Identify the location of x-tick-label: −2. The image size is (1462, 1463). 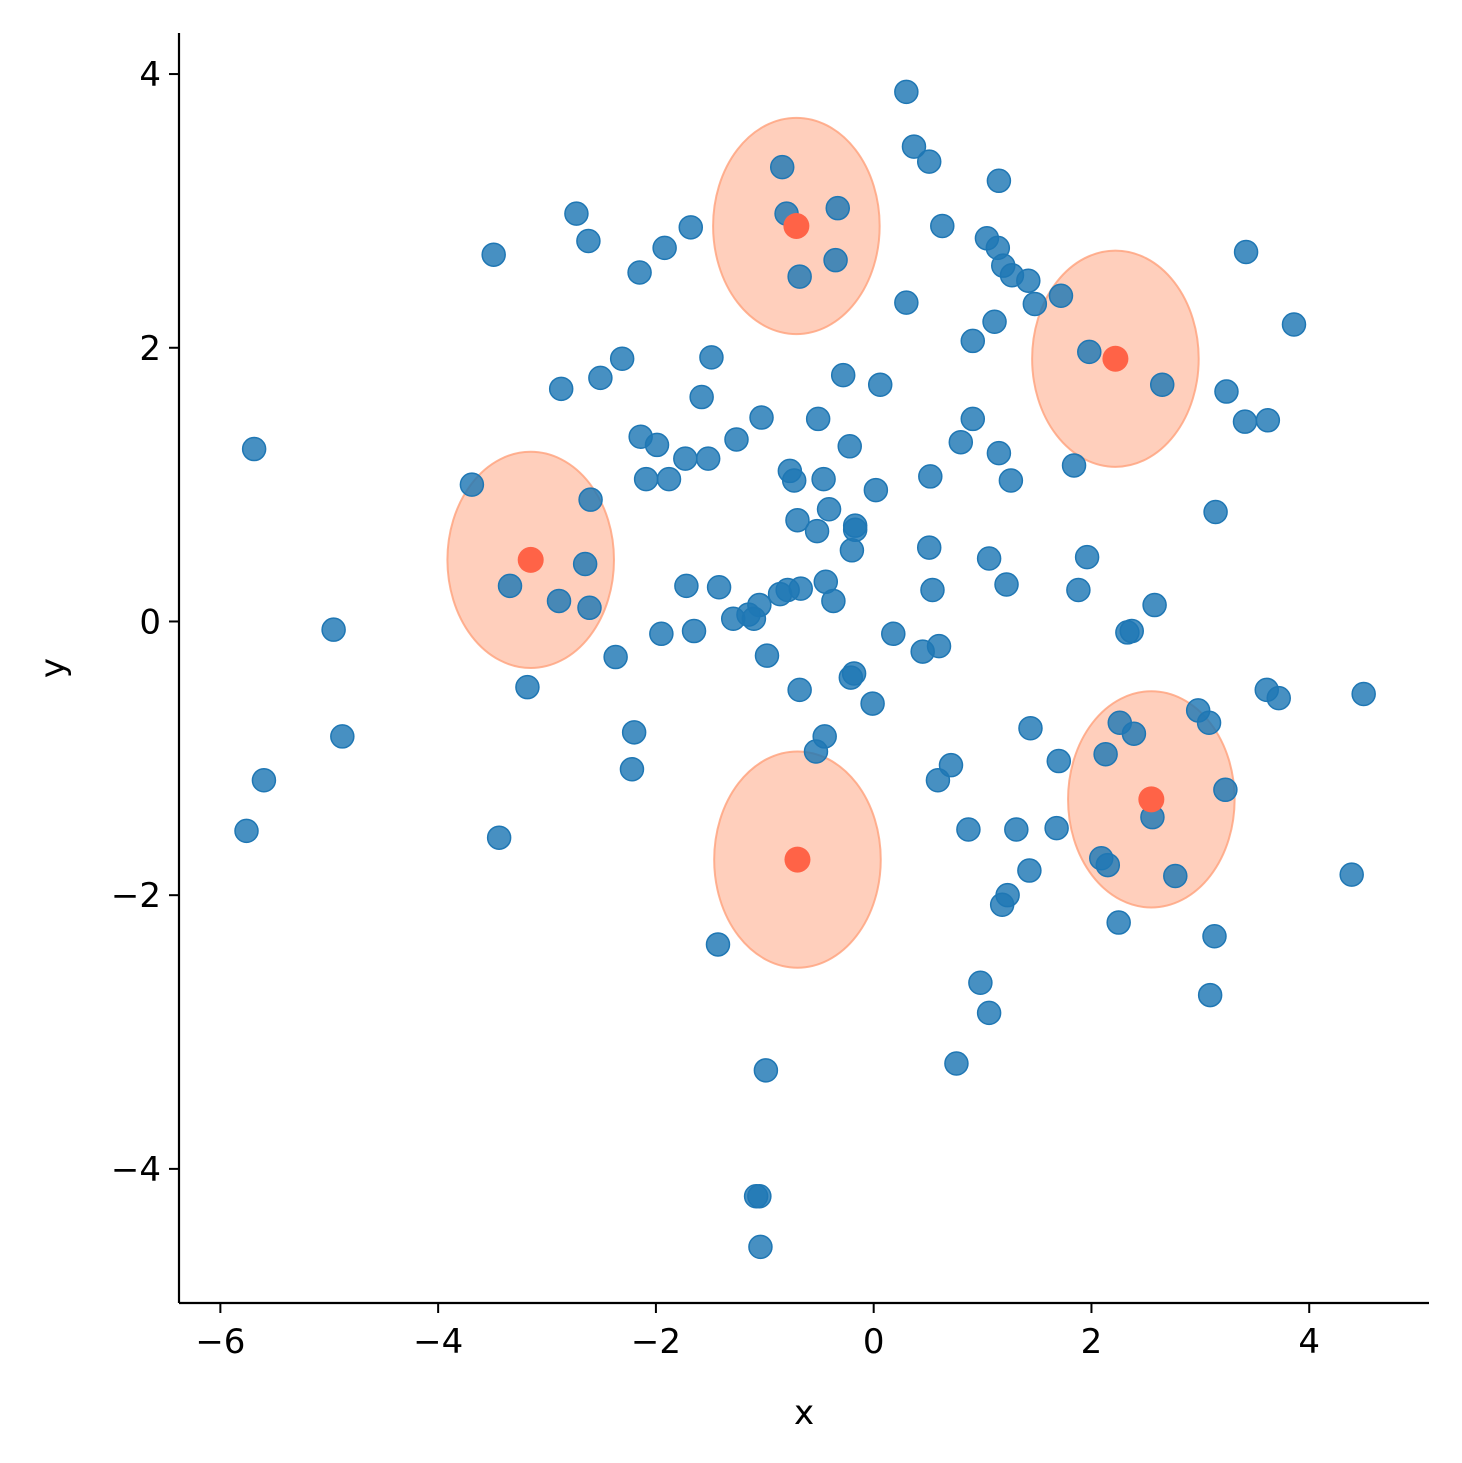
(656, 1342).